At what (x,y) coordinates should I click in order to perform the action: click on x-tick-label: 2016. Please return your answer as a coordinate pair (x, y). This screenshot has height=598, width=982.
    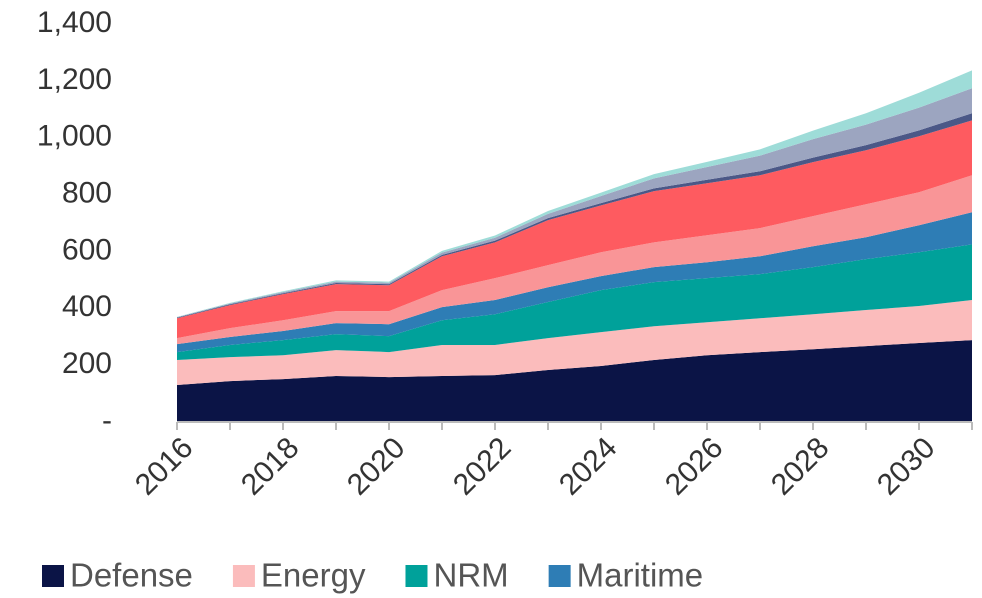
    Looking at the image, I should click on (164, 466).